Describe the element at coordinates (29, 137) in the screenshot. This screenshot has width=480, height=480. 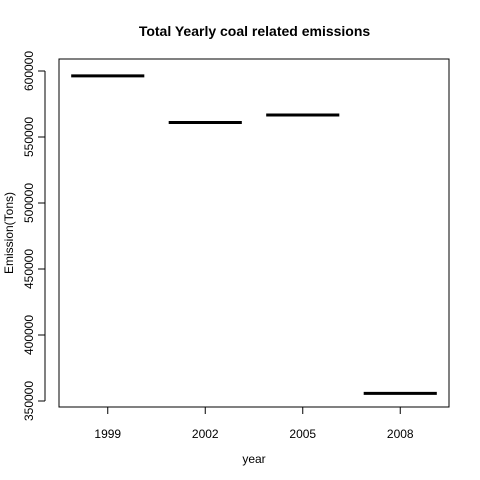
I see `y-tick-label: 550000` at that location.